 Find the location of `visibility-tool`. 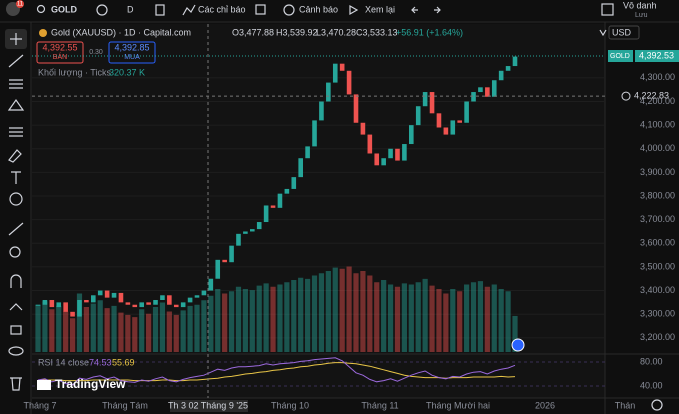

visibility-tool is located at coordinates (16, 351).